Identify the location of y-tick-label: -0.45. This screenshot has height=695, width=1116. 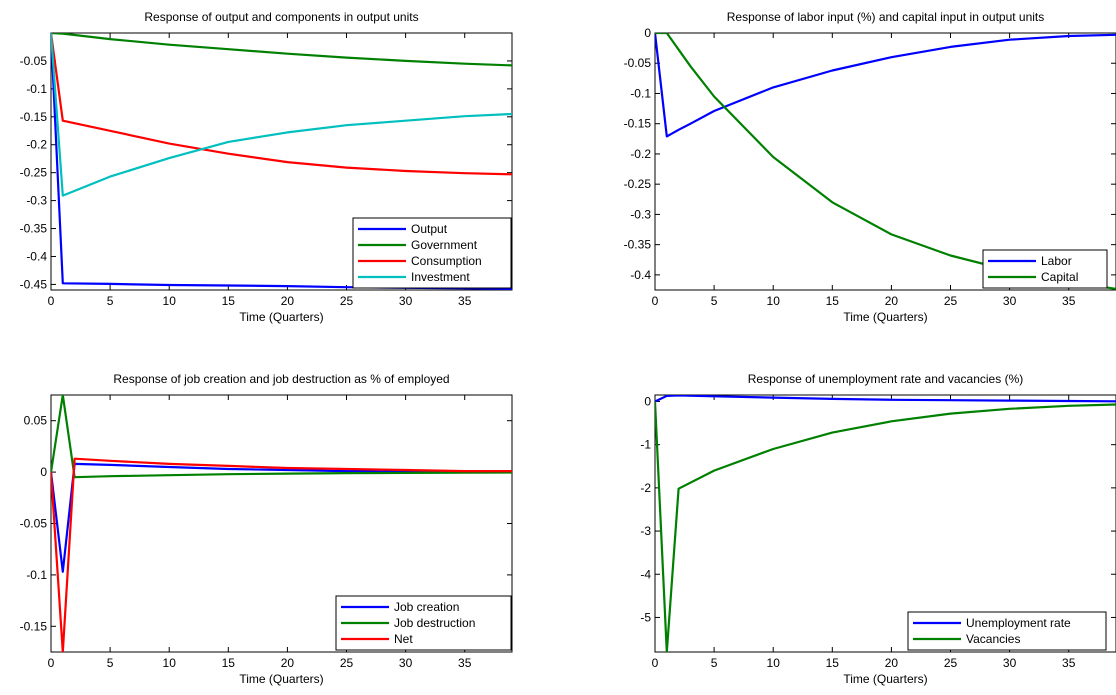
(34, 284).